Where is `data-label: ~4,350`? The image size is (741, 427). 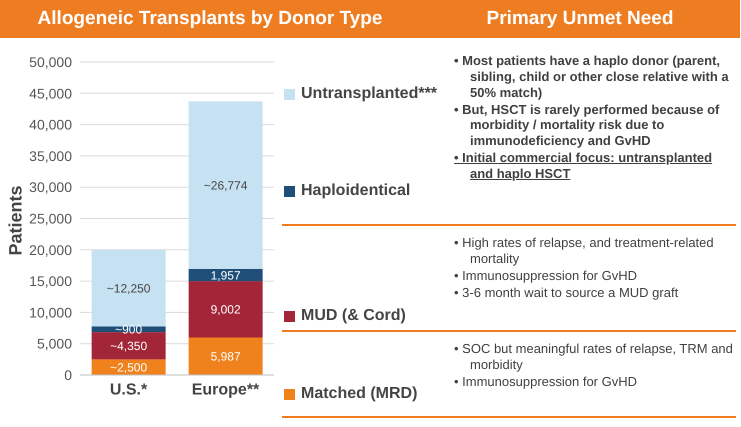
data-label: ~4,350 is located at coordinates (129, 345).